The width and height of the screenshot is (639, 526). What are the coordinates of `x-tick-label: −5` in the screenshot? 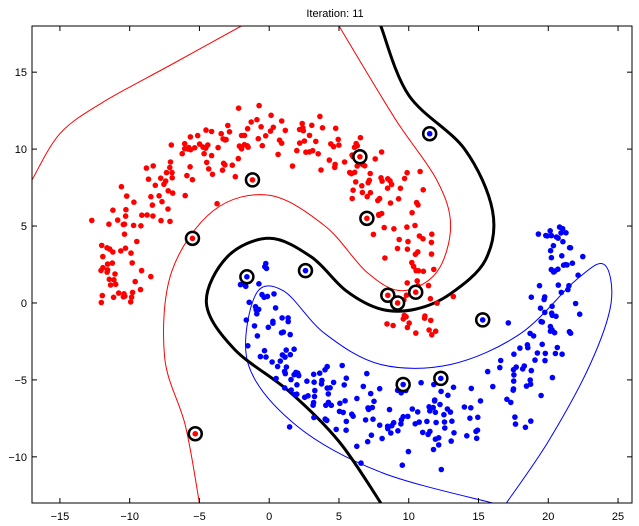 It's located at (199, 517).